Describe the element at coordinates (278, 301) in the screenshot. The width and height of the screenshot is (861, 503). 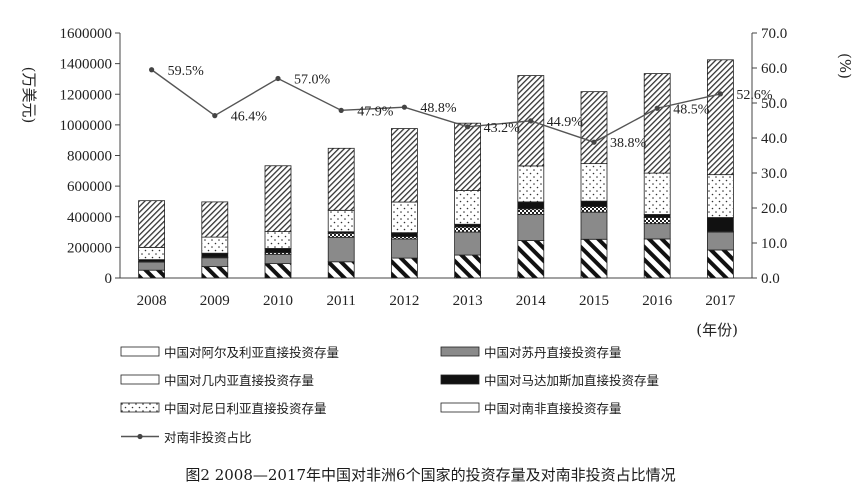
I see `x-tick-label: 2010` at that location.